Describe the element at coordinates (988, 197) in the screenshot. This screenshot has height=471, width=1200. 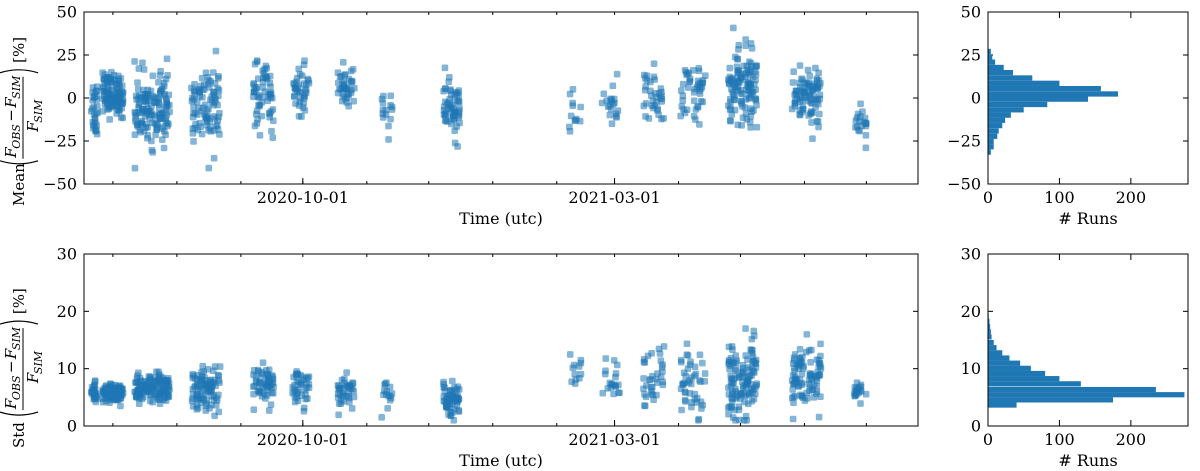
I see `x-tick-label: 0` at that location.